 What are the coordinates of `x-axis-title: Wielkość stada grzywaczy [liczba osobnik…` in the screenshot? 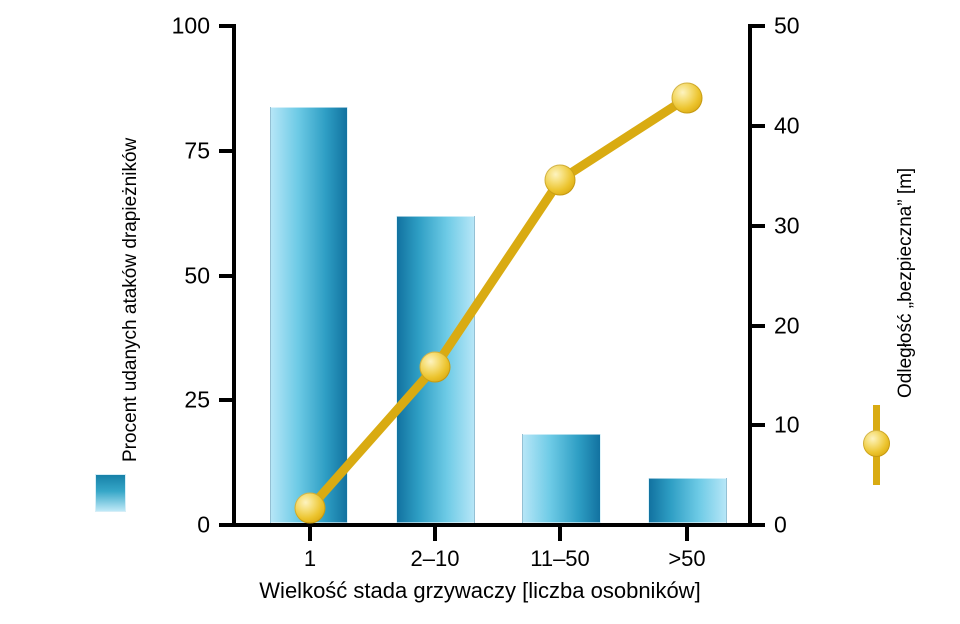 It's located at (480, 590).